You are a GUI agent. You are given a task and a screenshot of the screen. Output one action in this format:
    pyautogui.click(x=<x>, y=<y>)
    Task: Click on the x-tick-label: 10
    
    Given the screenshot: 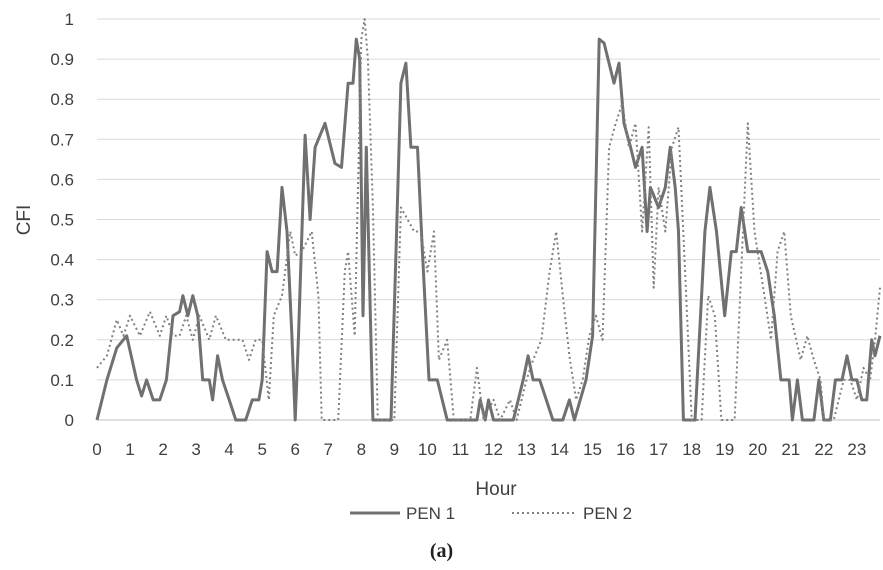 What is the action you would take?
    pyautogui.click(x=427, y=449)
    